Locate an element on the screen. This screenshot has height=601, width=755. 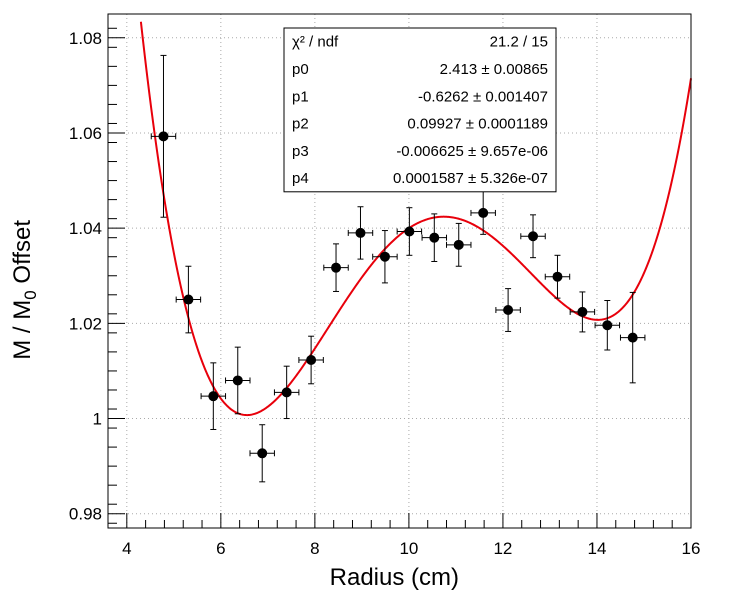
y-axis-title: M / M0 Offset is located at coordinates (24, 290).